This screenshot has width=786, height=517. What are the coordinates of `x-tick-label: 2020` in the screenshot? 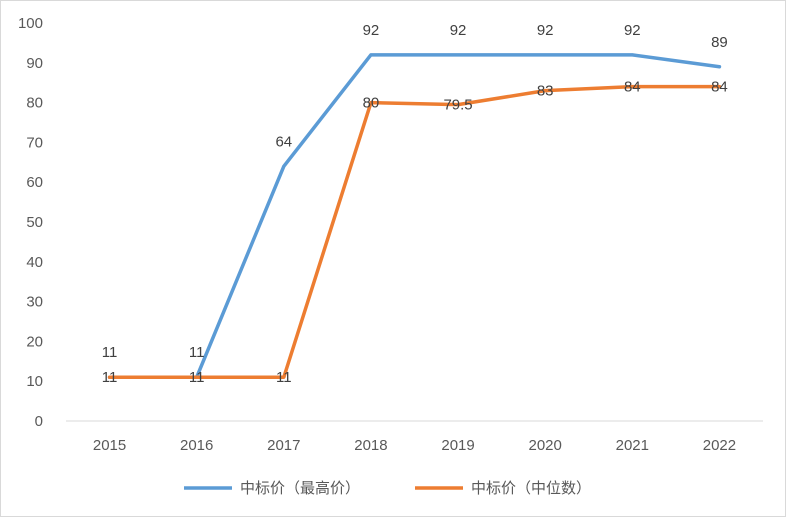 It's located at (545, 445).